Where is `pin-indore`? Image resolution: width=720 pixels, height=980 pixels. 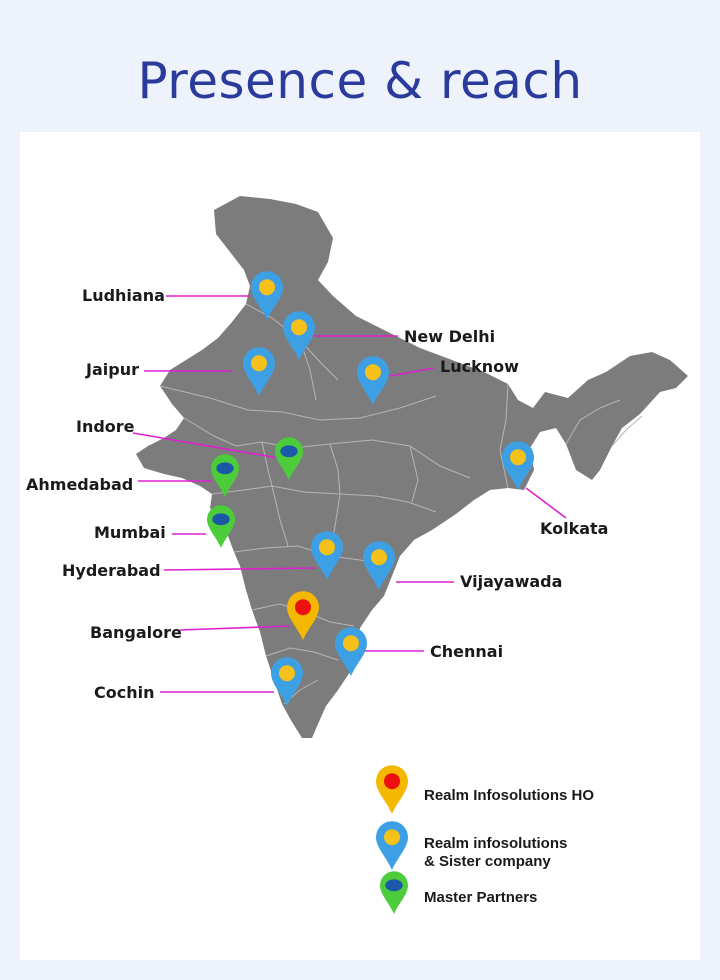 pin-indore is located at coordinates (289, 458).